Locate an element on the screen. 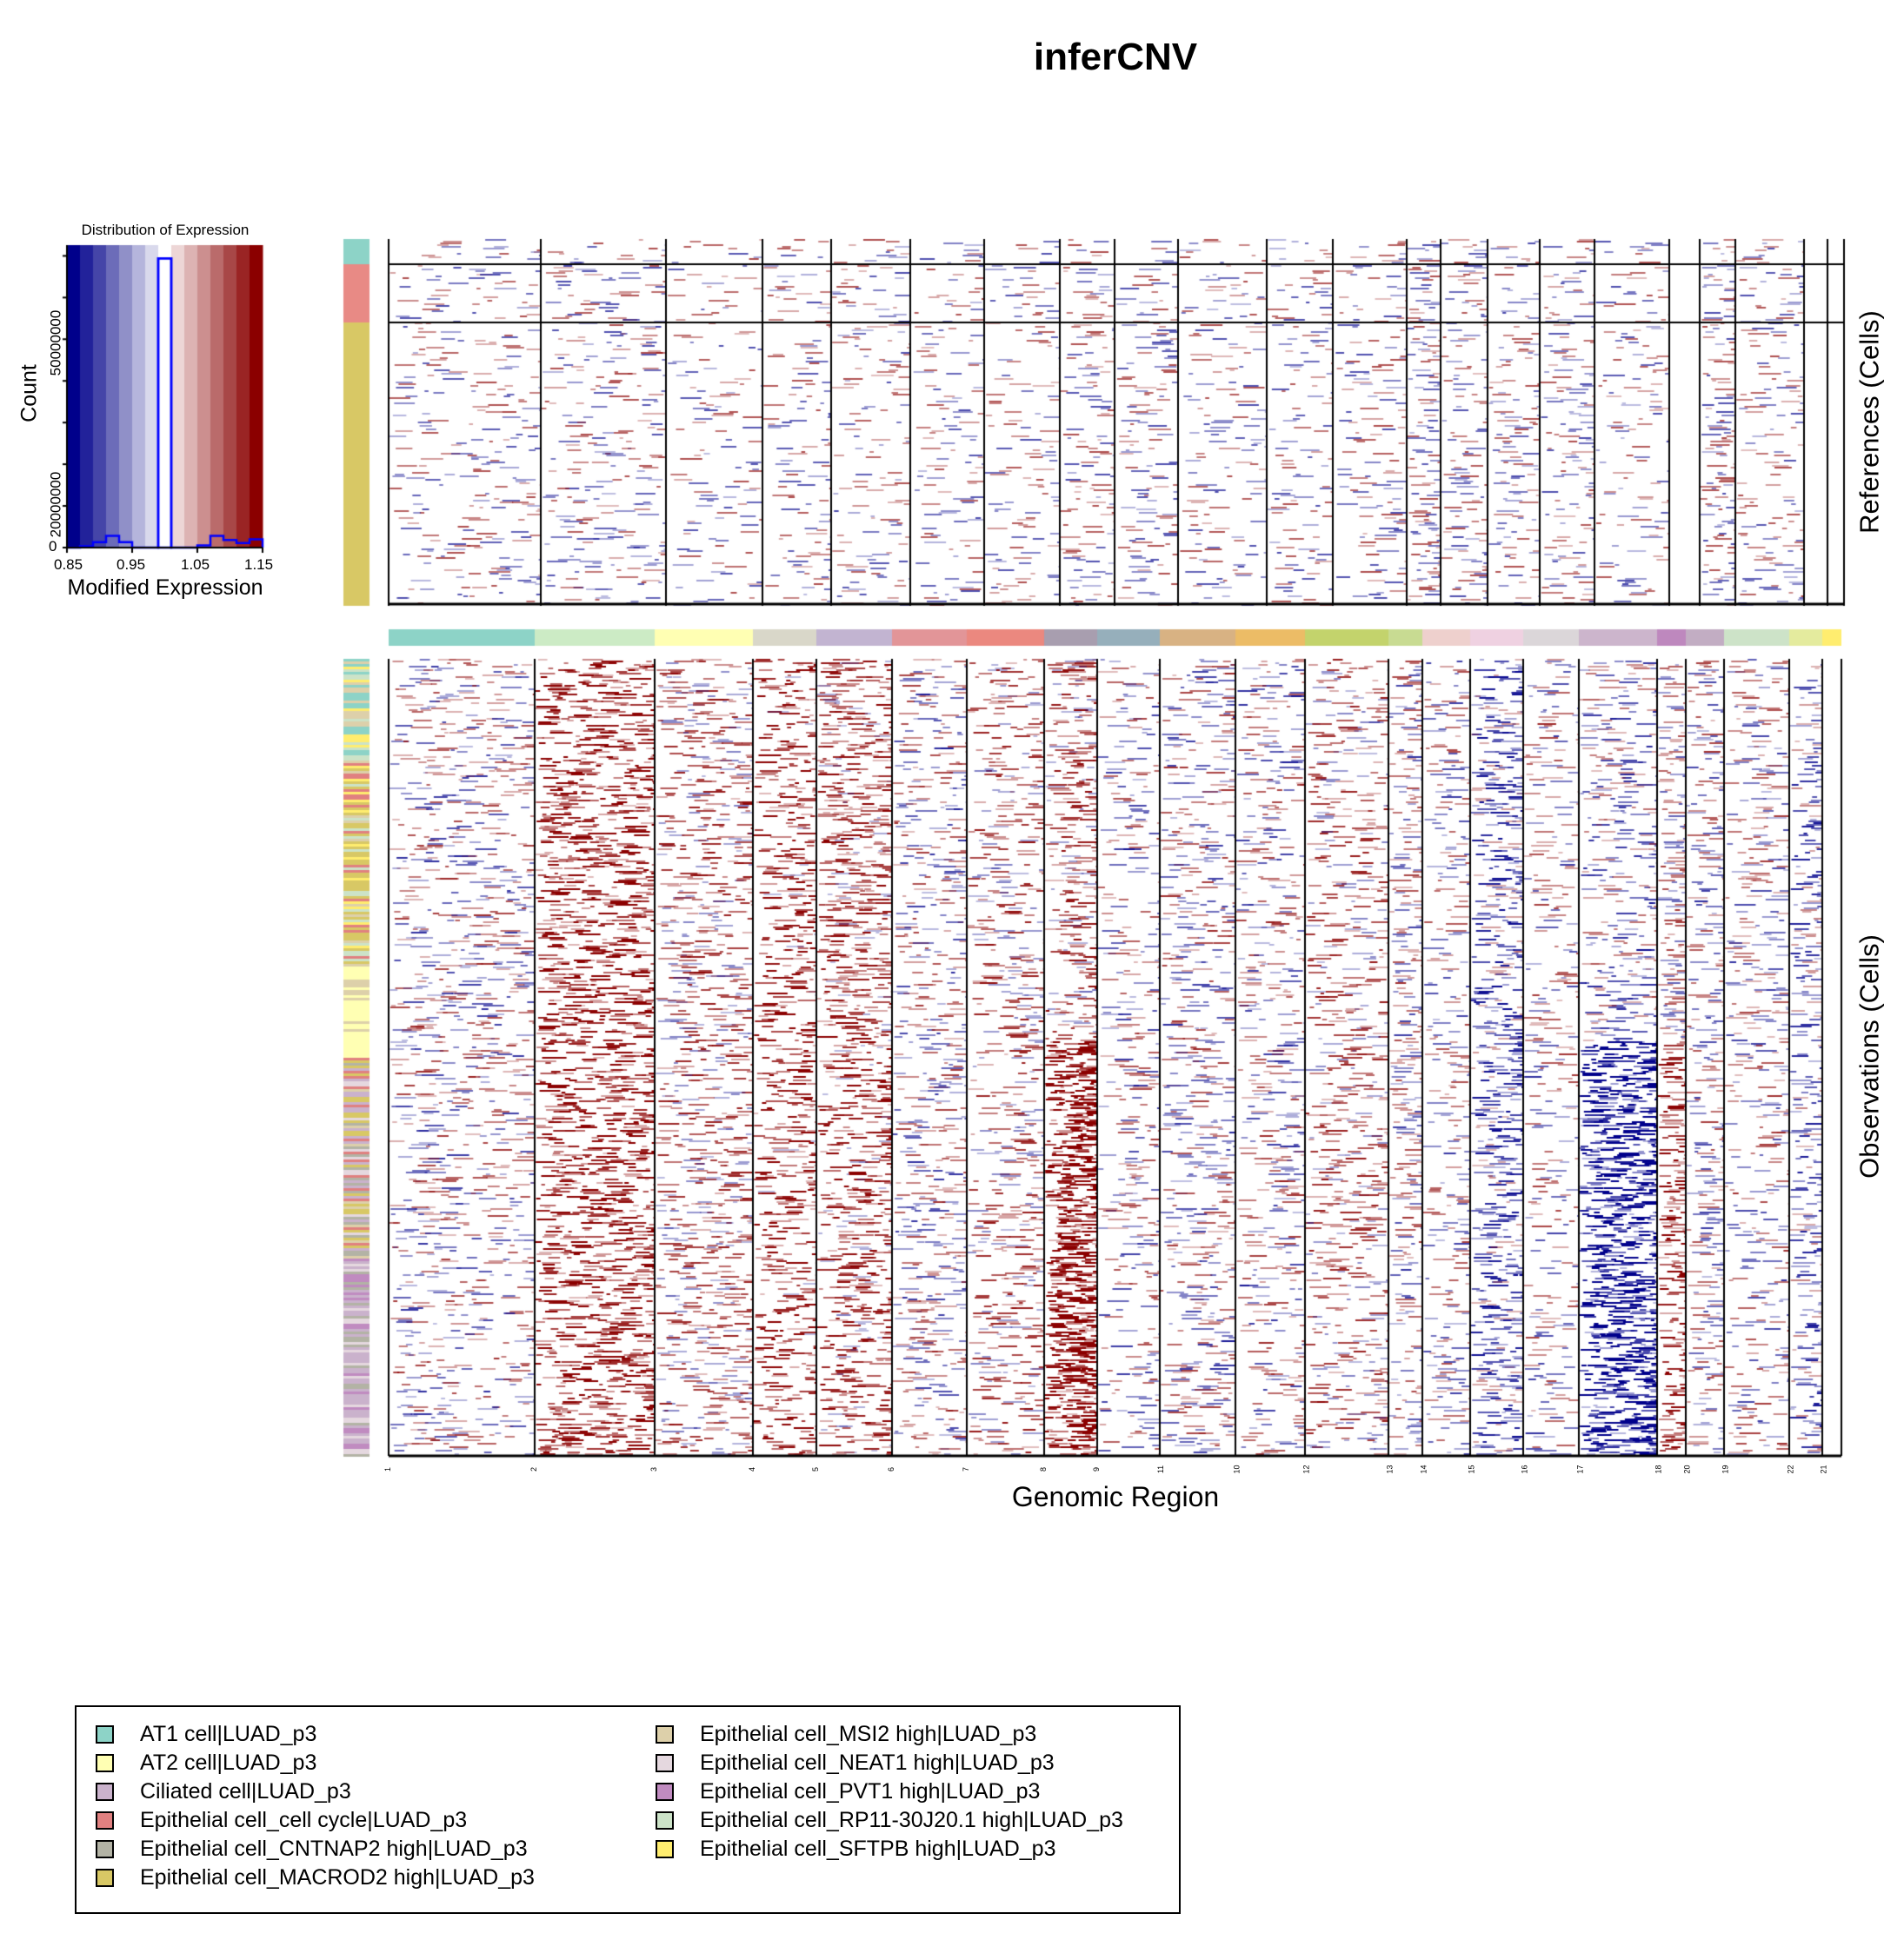 This screenshot has height=1960, width=1904. legend-item: Epithelial cell_SFTPB high|LUAD_p3 is located at coordinates (856, 1849).